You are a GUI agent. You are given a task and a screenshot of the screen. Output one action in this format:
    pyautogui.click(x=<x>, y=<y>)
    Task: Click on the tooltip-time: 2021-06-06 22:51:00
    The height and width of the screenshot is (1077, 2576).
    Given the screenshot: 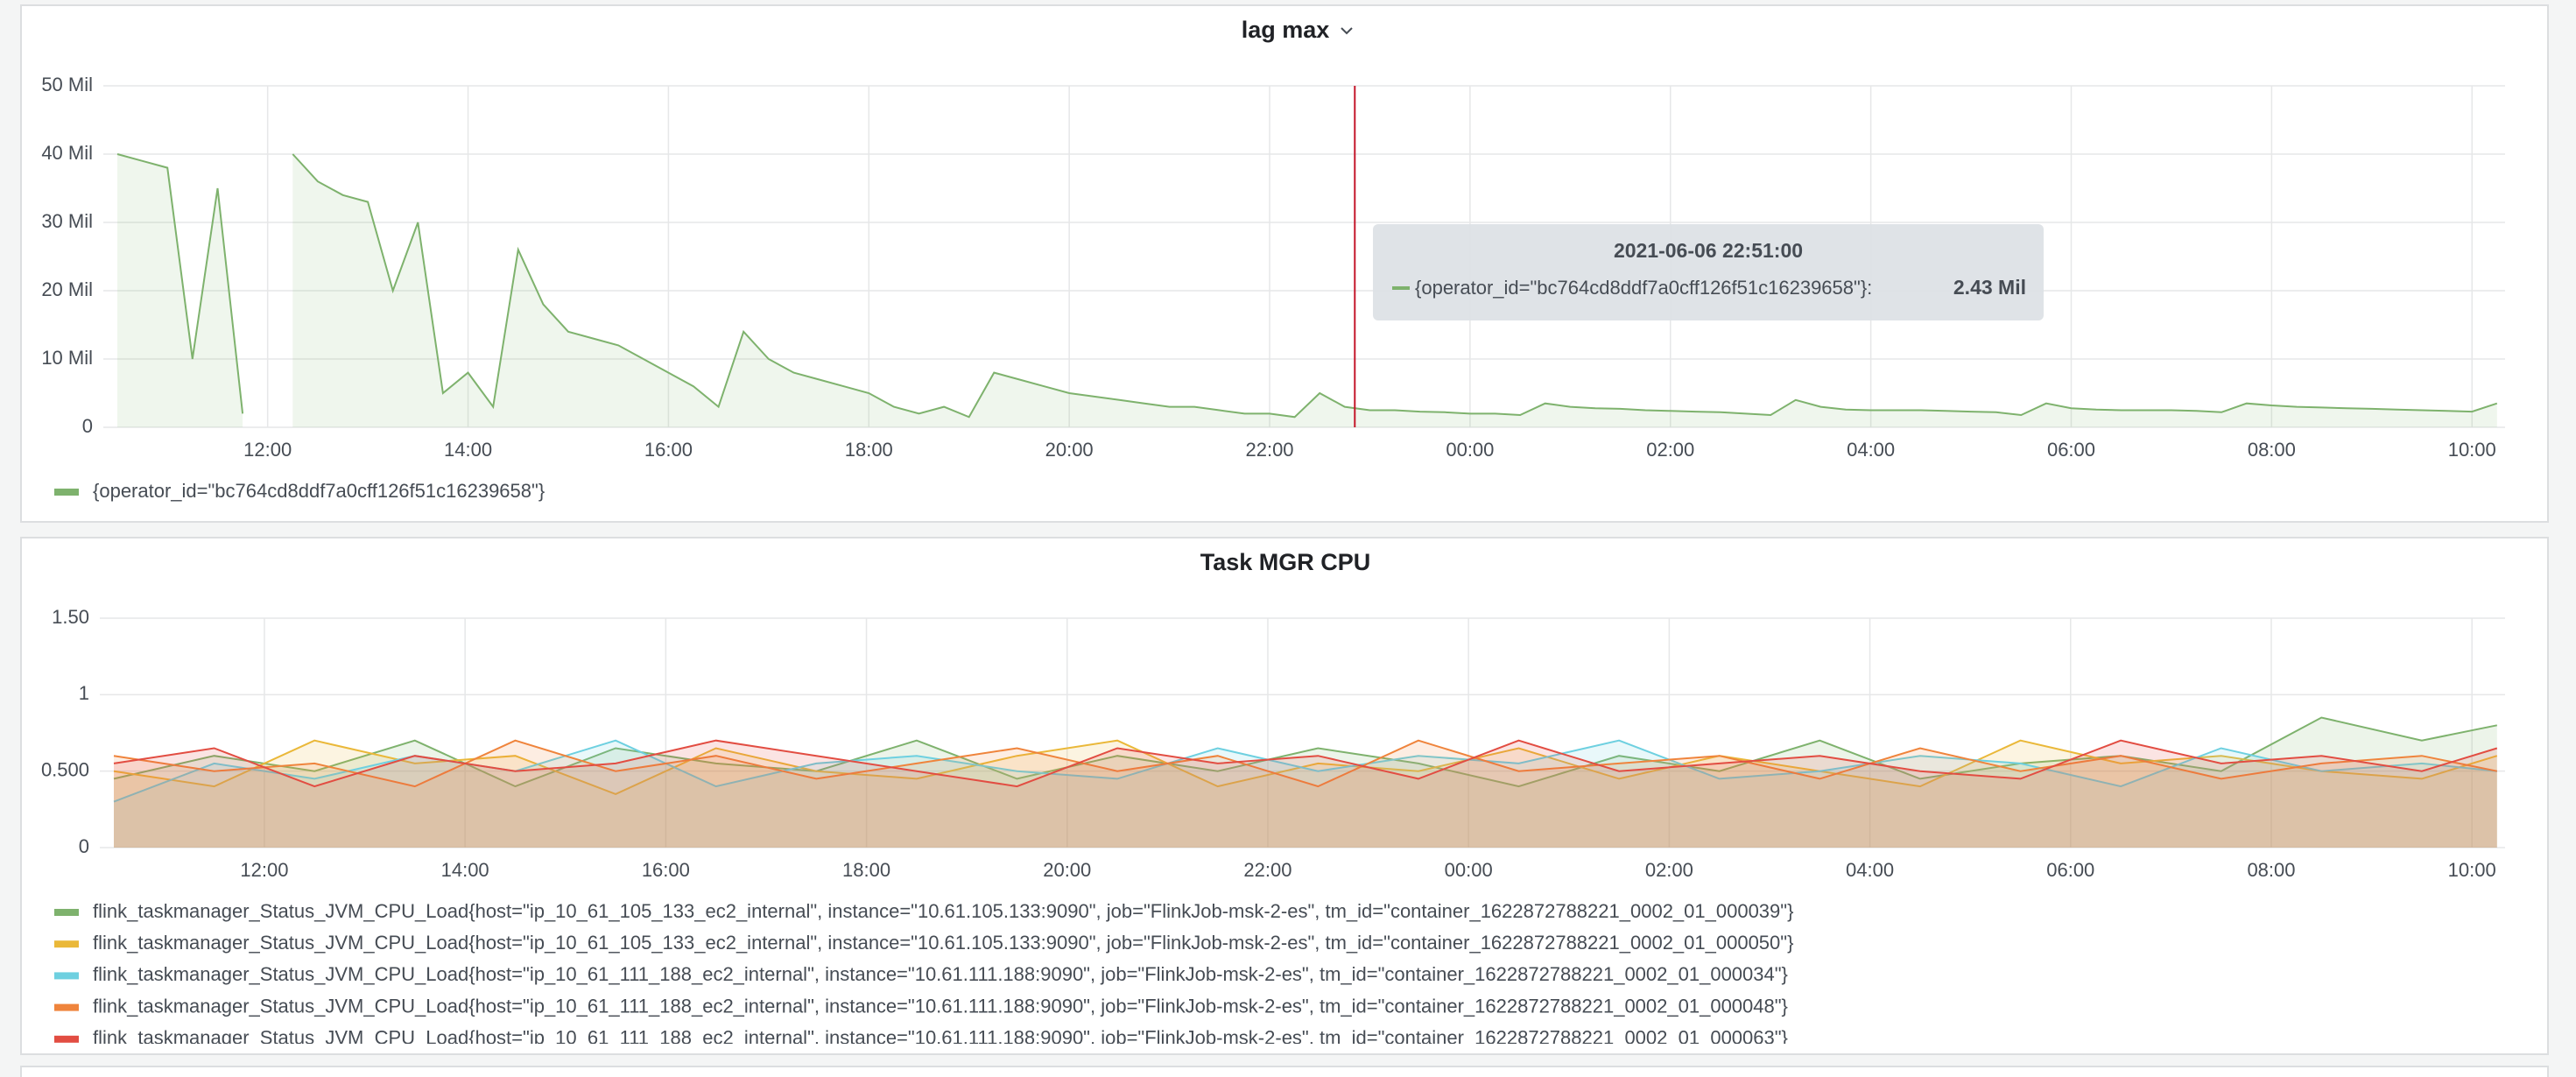 What is the action you would take?
    pyautogui.click(x=1708, y=251)
    